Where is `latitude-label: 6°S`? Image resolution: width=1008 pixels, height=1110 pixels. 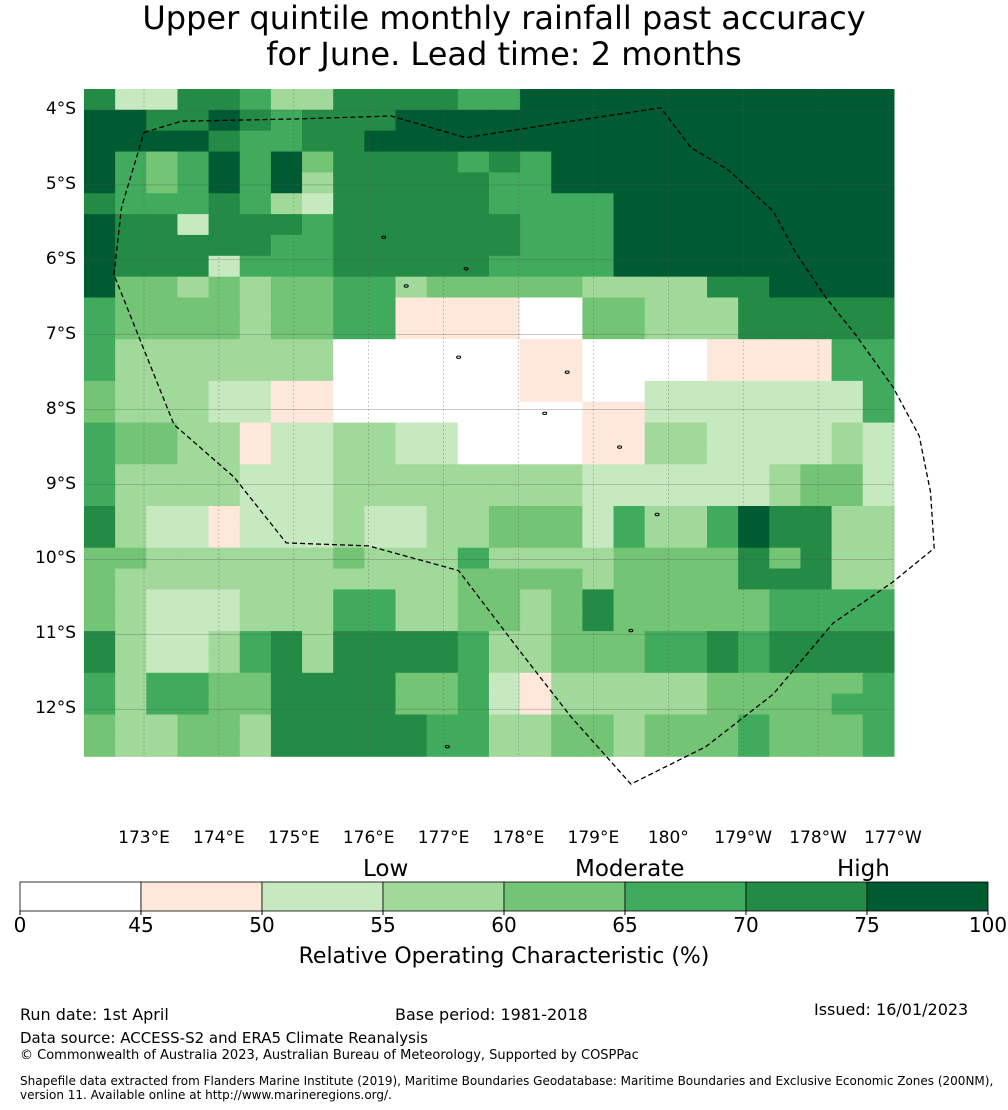
latitude-label: 6°S is located at coordinates (60, 258).